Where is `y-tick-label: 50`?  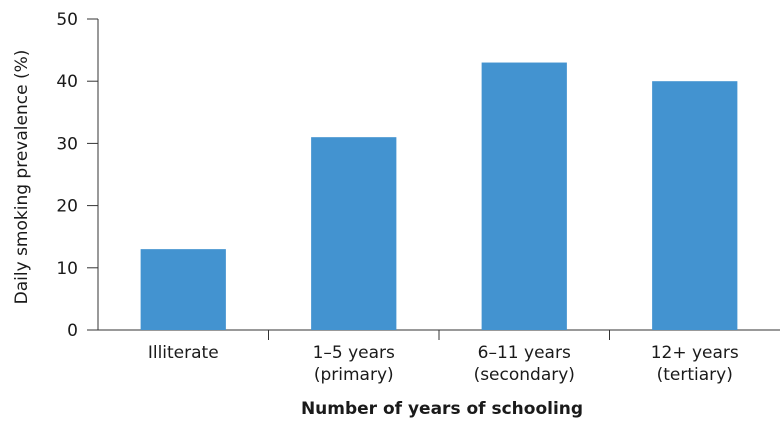 y-tick-label: 50 is located at coordinates (67, 20).